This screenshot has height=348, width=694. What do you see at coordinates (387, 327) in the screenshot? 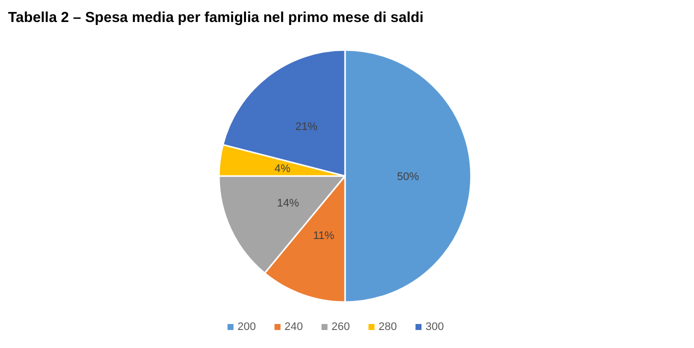
I see `legend-label: 280` at bounding box center [387, 327].